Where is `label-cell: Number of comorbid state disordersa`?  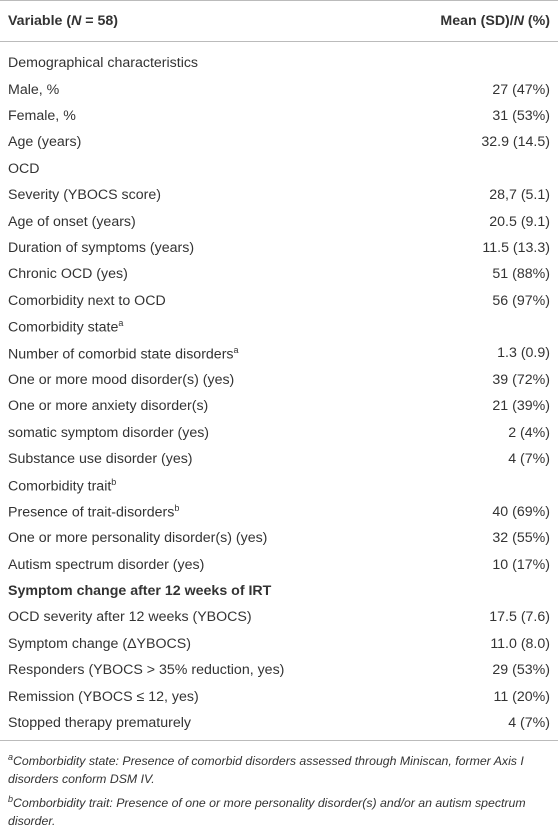
label-cell: Number of comorbid state disordersa is located at coordinates (195, 353).